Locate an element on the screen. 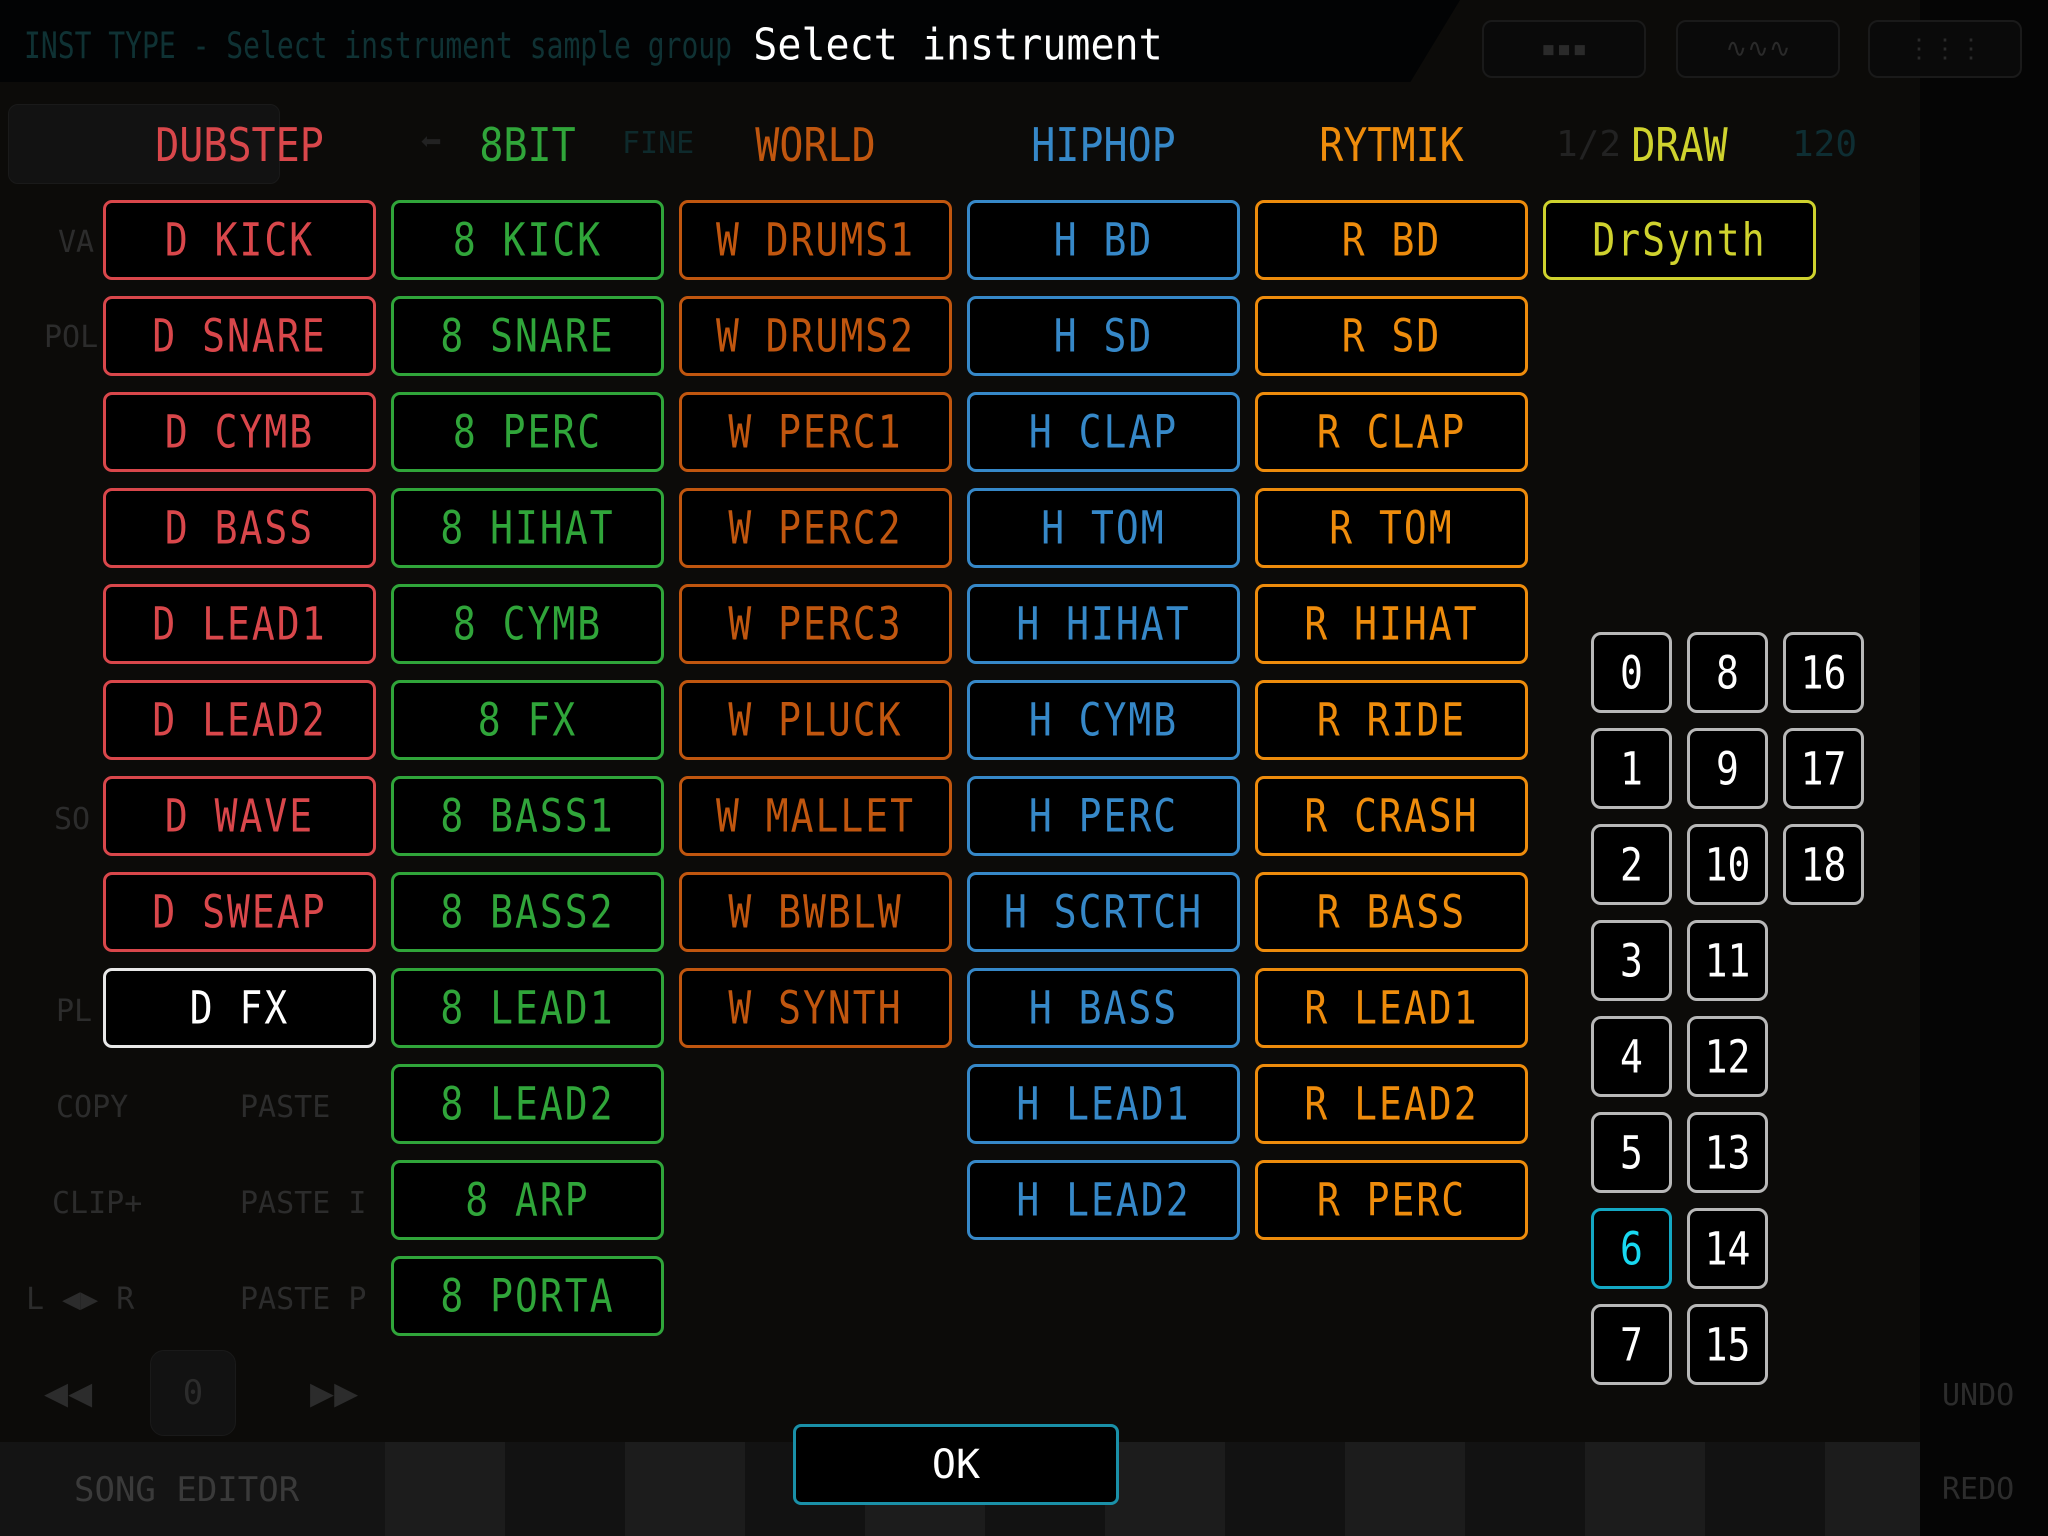  sample-number-button: 17 is located at coordinates (1823, 768).